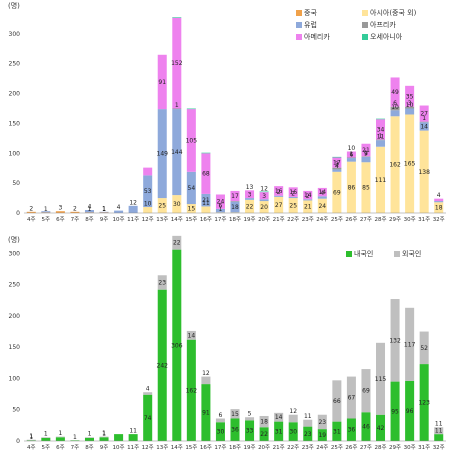  What do you see at coordinates (18, 213) in the screenshot?
I see `y-tick-label: 0` at bounding box center [18, 213].